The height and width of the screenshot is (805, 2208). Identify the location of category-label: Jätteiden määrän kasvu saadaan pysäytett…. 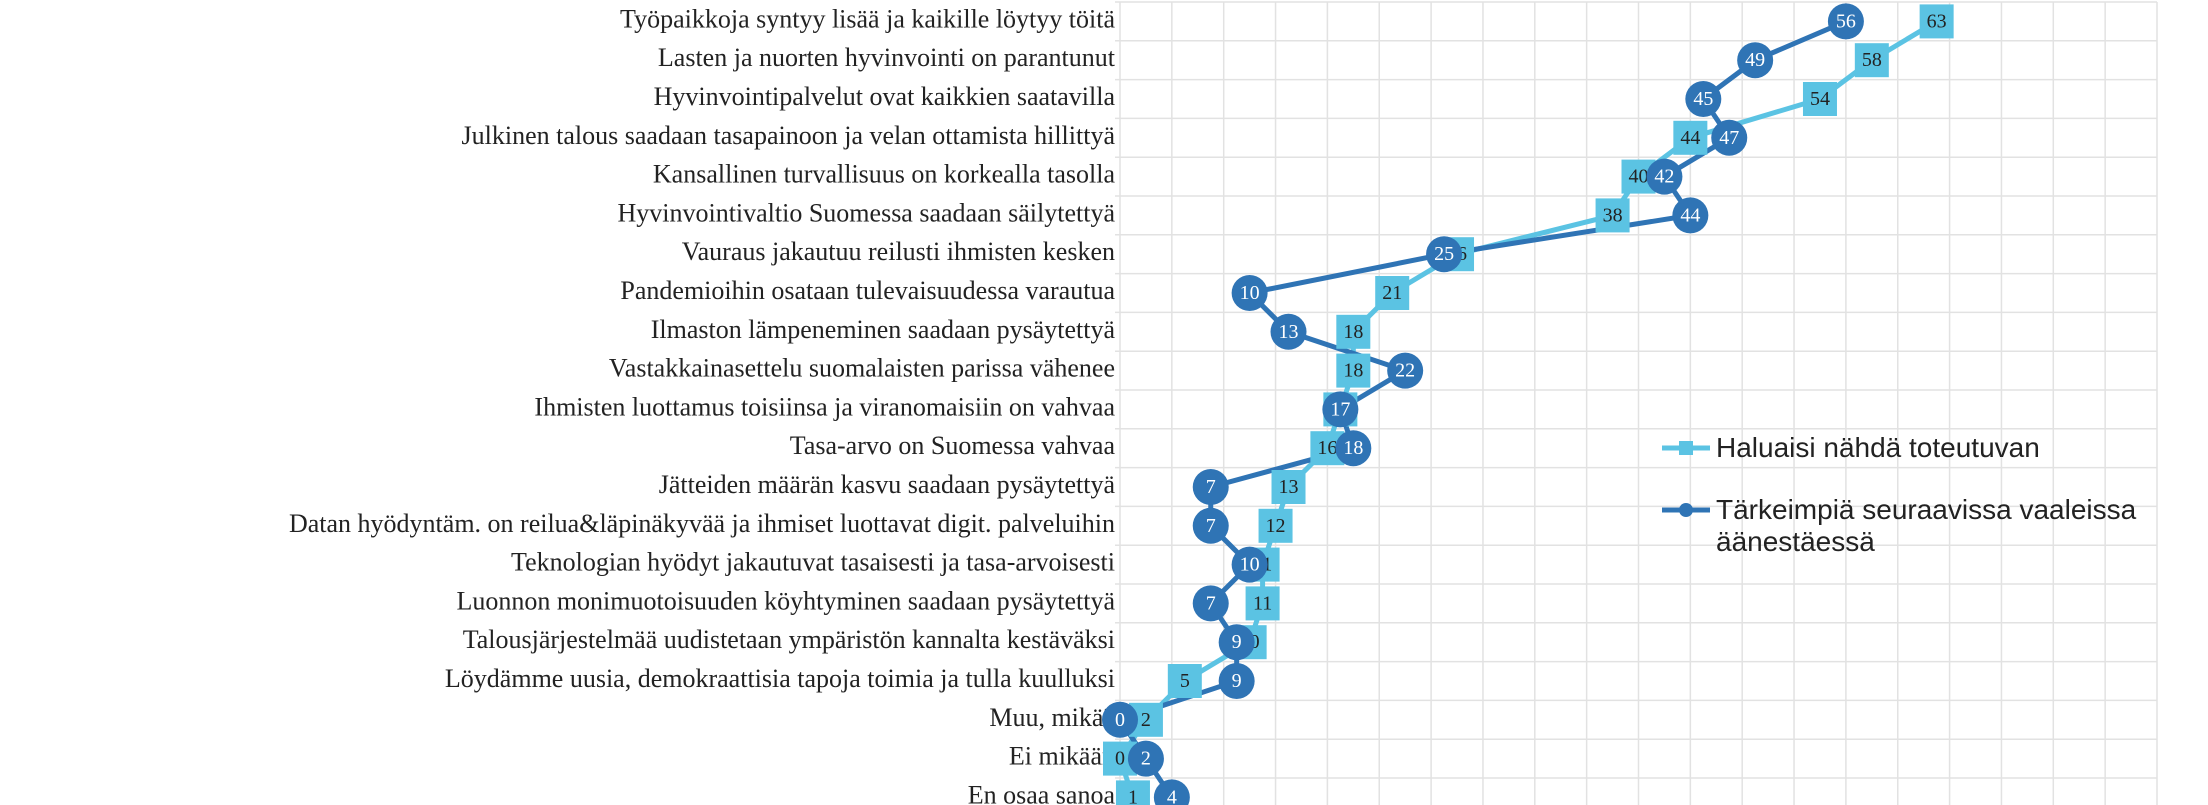
(887, 484).